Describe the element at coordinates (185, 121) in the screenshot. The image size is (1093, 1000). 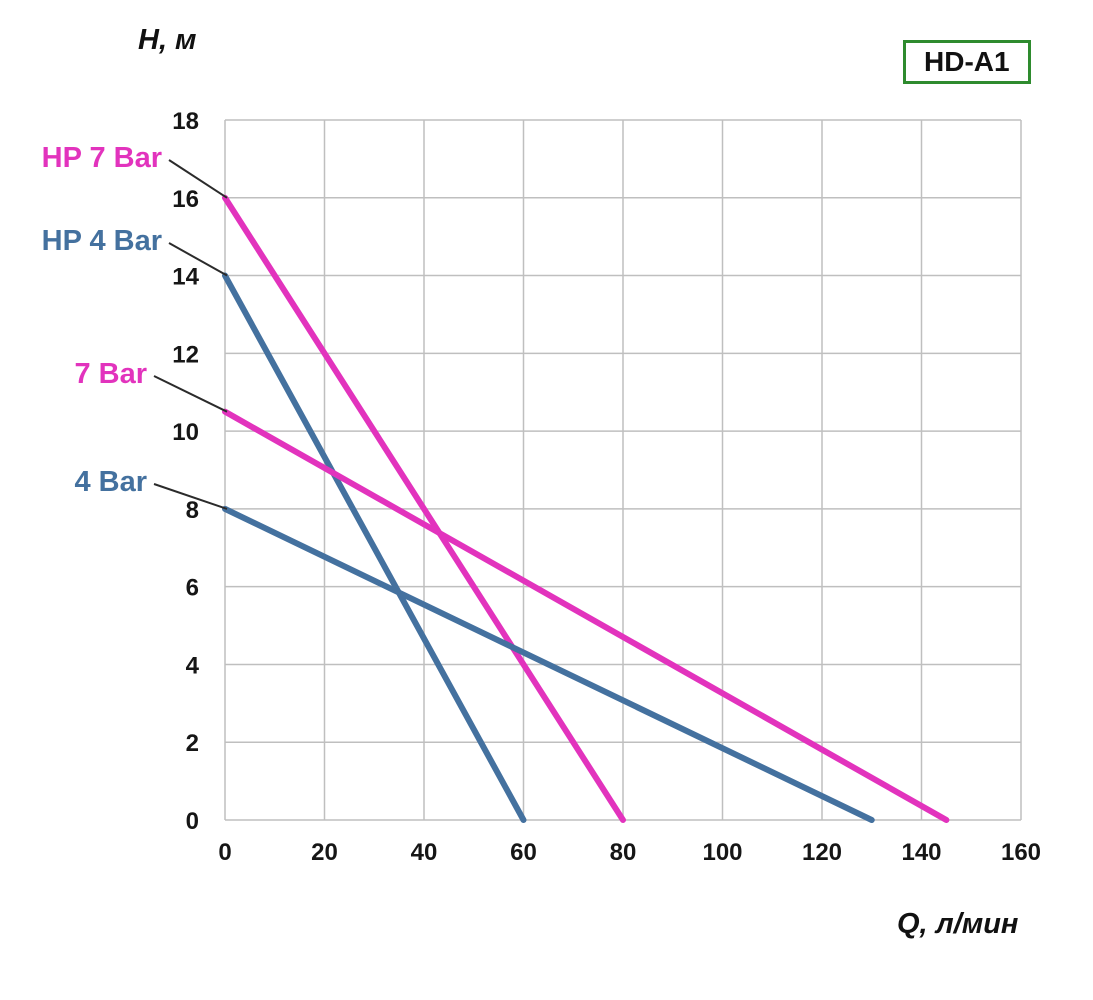
I see `y-tick-label: 18` at that location.